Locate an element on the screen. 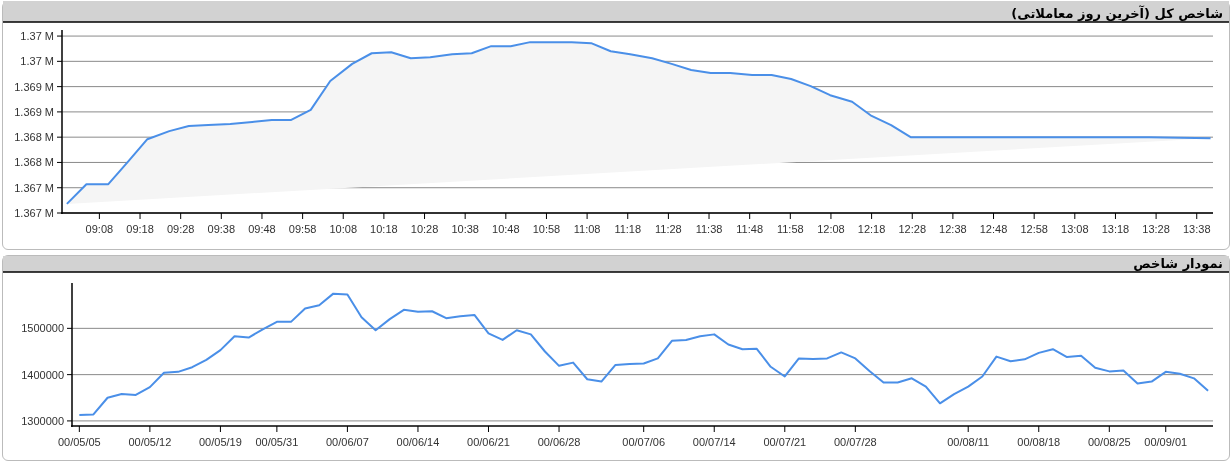 The image size is (1232, 461). y-tick-label: 1300000 is located at coordinates (42, 420).